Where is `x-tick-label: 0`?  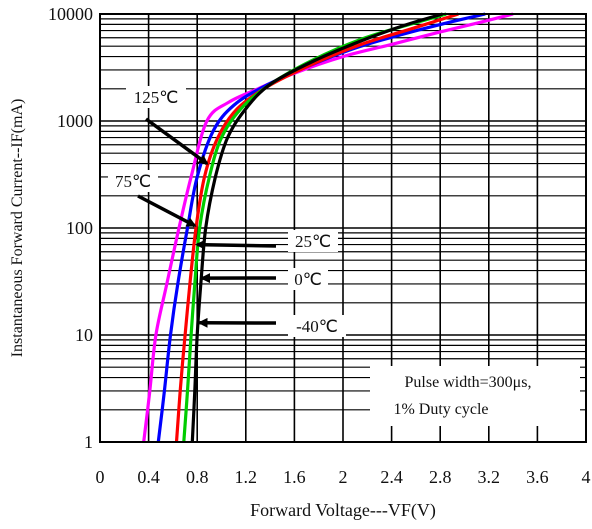 x-tick-label: 0 is located at coordinates (100, 477).